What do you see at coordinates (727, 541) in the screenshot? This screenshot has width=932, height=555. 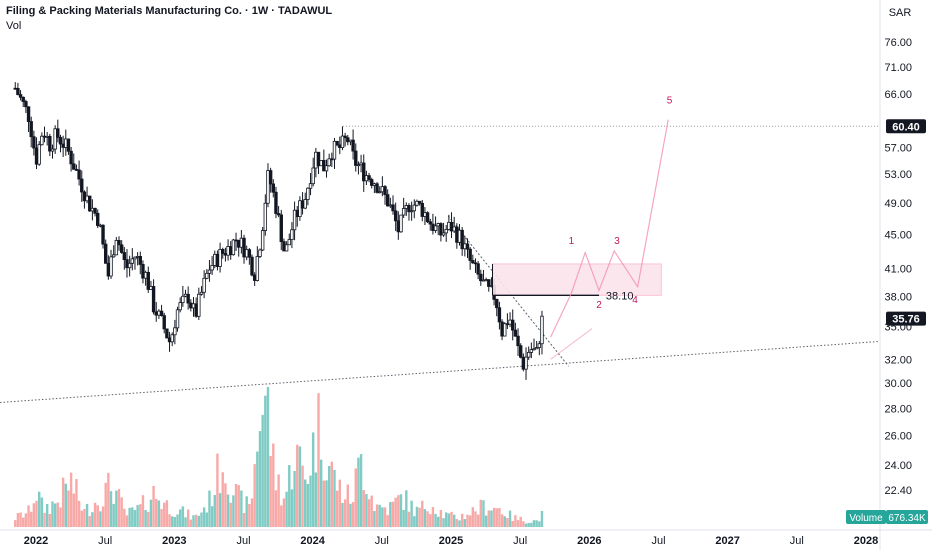 I see `x-tick-label: 2027` at bounding box center [727, 541].